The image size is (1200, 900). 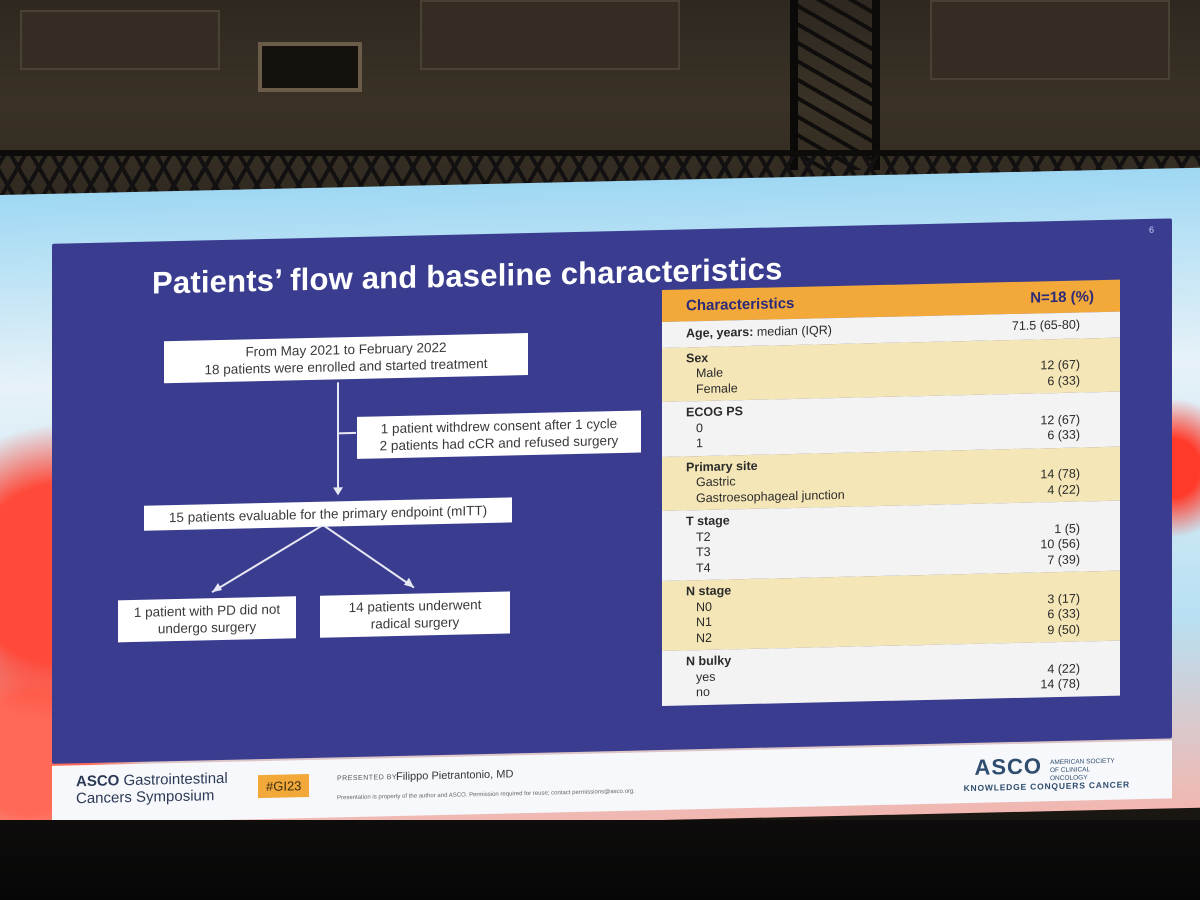 I want to click on symposium-logo: ASCO Gastrointestinal Cancers Symposium, so click(x=152, y=788).